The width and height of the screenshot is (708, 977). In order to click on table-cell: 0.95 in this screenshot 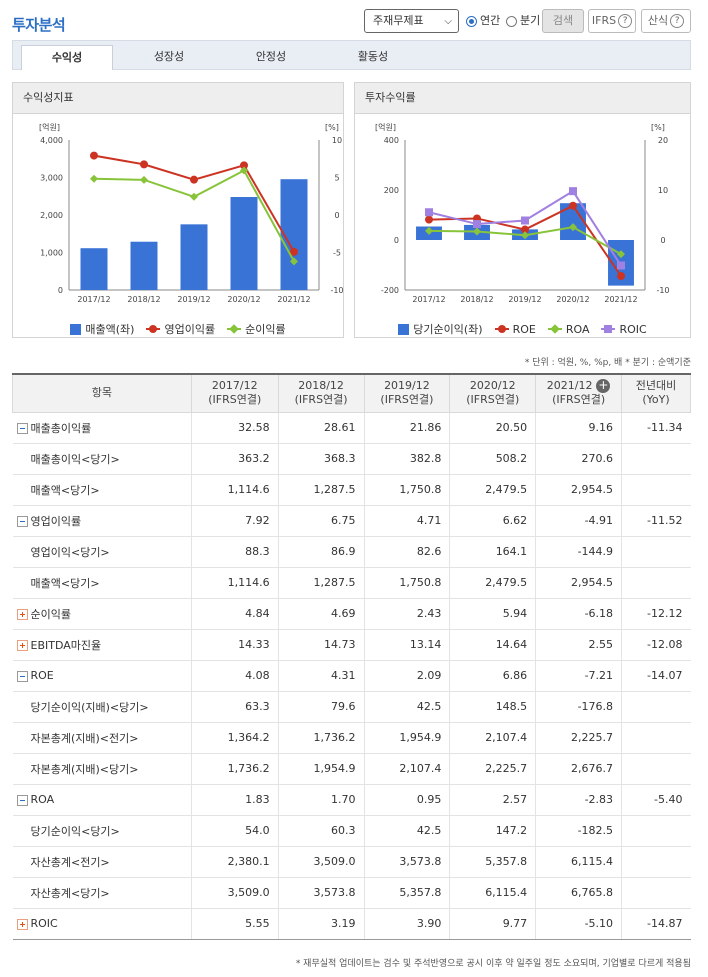, I will do `click(406, 800)`.